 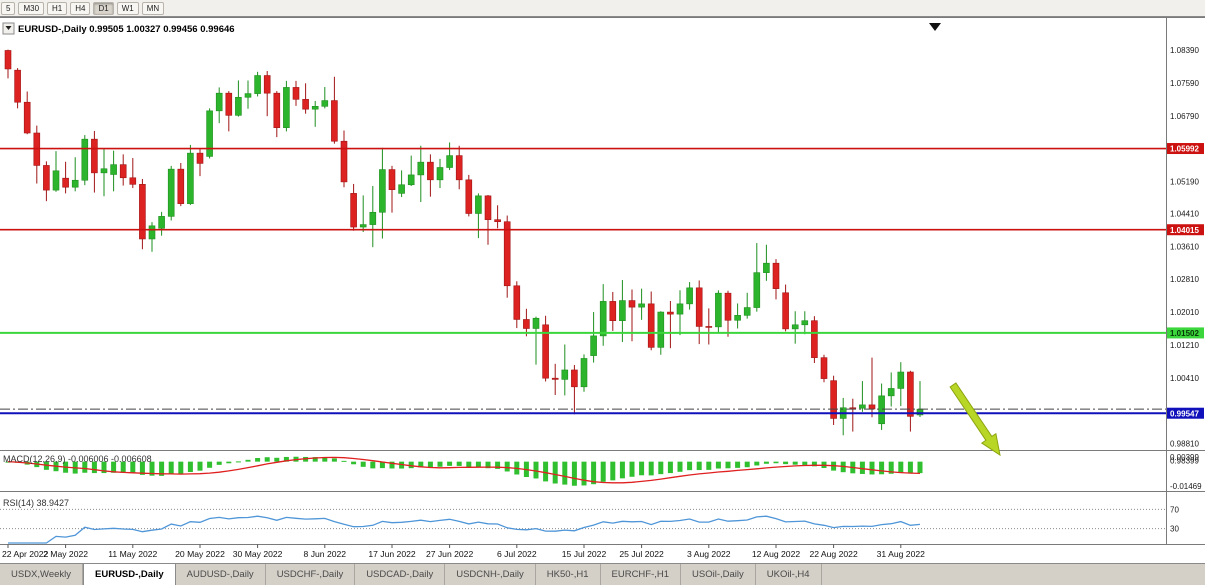 I want to click on x-axis-label: 12 Aug 2022, so click(x=776, y=554).